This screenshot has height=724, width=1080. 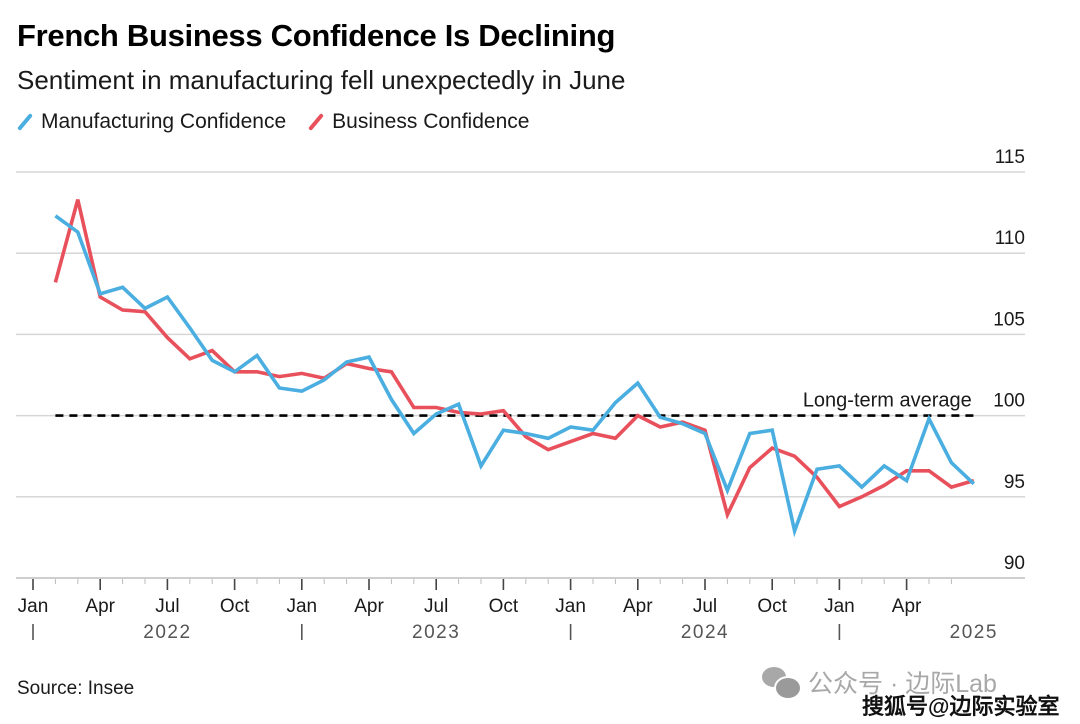 What do you see at coordinates (167, 632) in the screenshot?
I see `x-year-label: 2022` at bounding box center [167, 632].